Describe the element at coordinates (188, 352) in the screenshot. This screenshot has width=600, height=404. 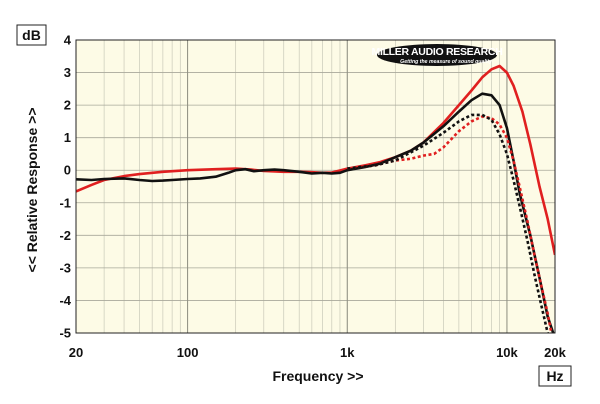
I see `x-tick-label: 100` at that location.